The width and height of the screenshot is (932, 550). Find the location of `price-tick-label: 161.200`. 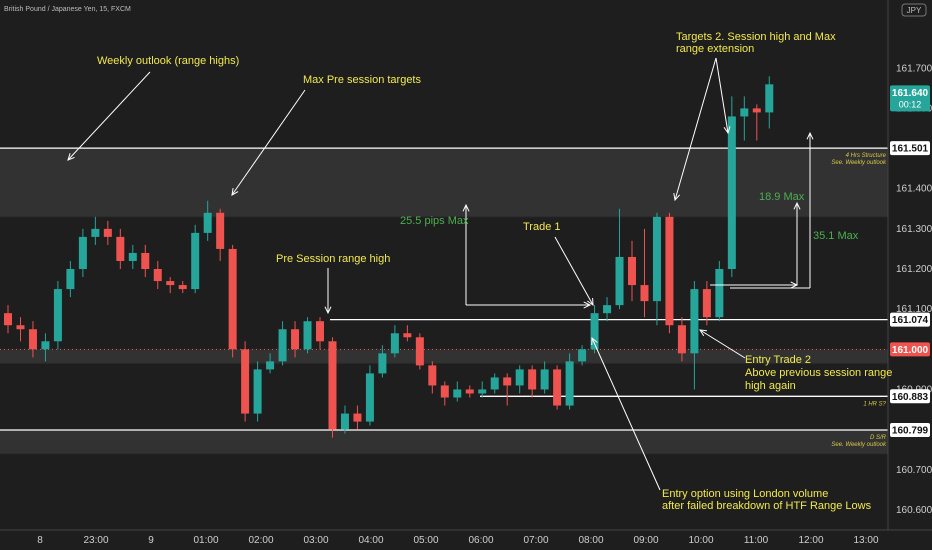

price-tick-label: 161.200 is located at coordinates (914, 269).